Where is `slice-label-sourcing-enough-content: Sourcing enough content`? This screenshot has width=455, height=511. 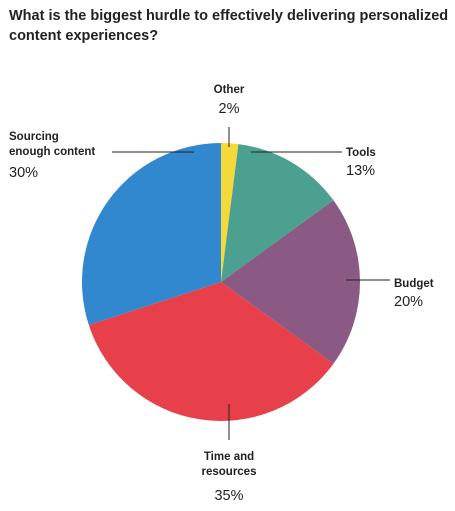
slice-label-sourcing-enough-content: Sourcing enough content is located at coordinates (52, 144).